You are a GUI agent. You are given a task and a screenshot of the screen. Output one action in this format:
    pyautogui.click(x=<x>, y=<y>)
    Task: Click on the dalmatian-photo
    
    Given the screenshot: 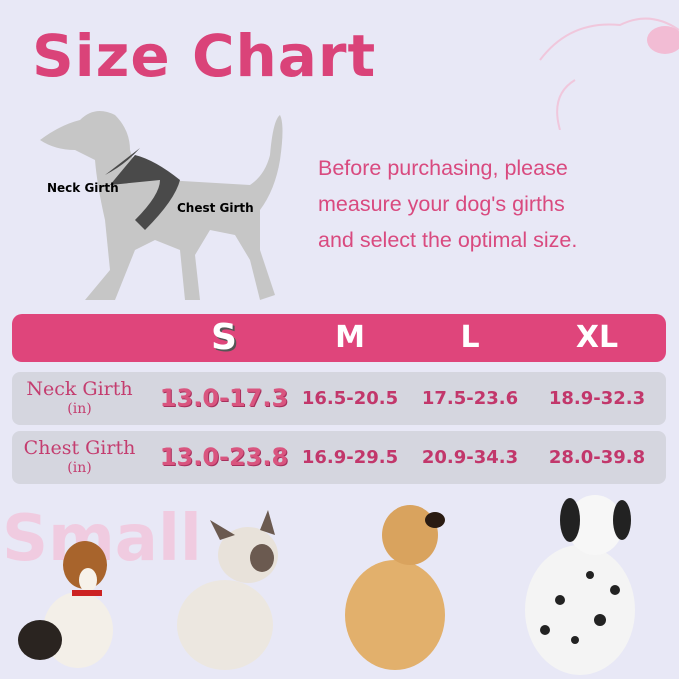 What is the action you would take?
    pyautogui.click(x=580, y=585)
    